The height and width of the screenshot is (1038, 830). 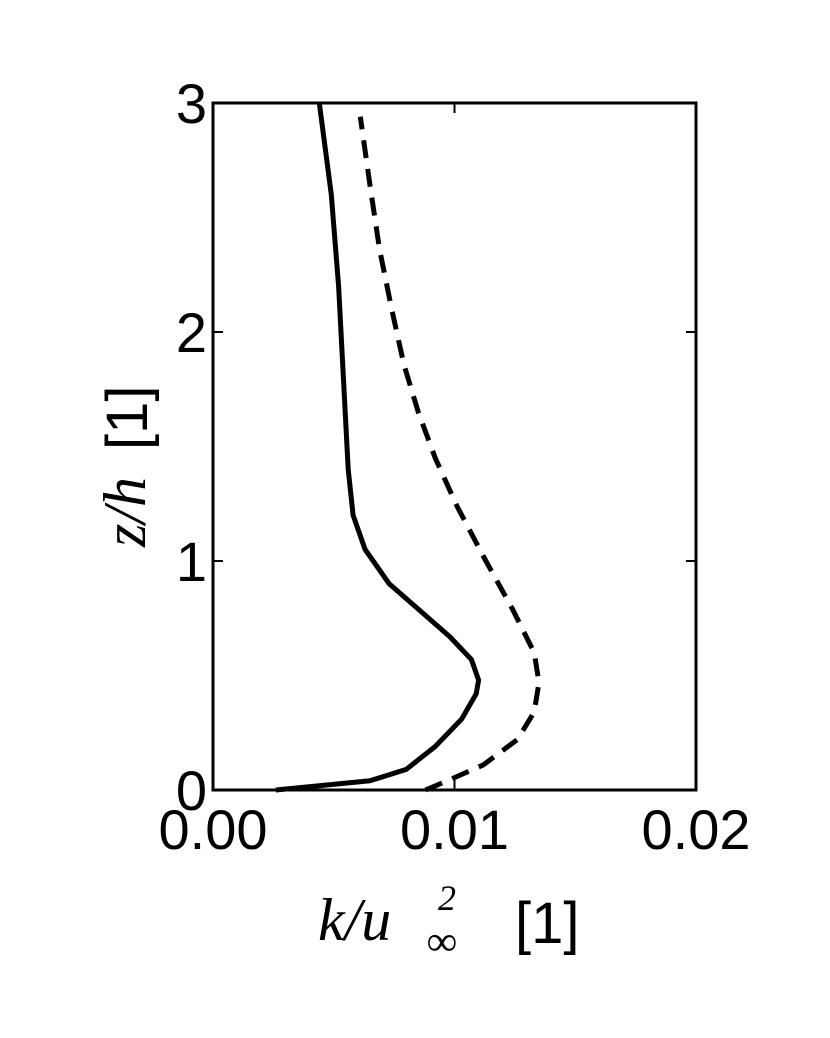 I want to click on x-tick-label-1: 0.01, so click(x=454, y=829).